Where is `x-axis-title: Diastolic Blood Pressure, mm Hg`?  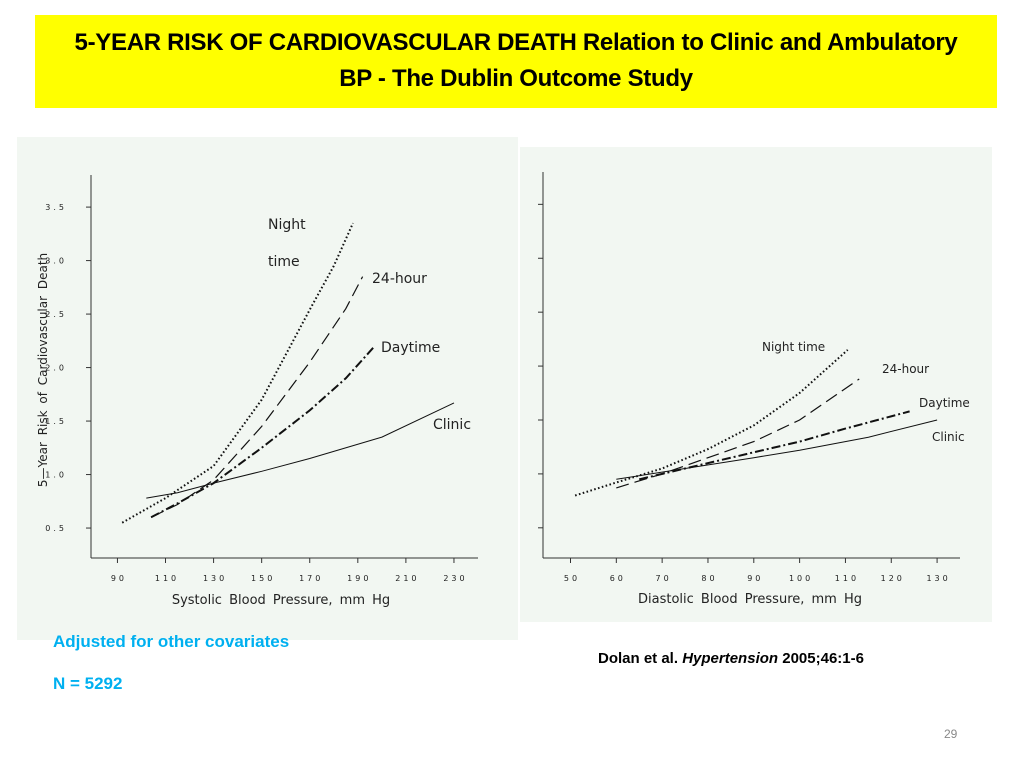 x-axis-title: Diastolic Blood Pressure, mm Hg is located at coordinates (750, 599).